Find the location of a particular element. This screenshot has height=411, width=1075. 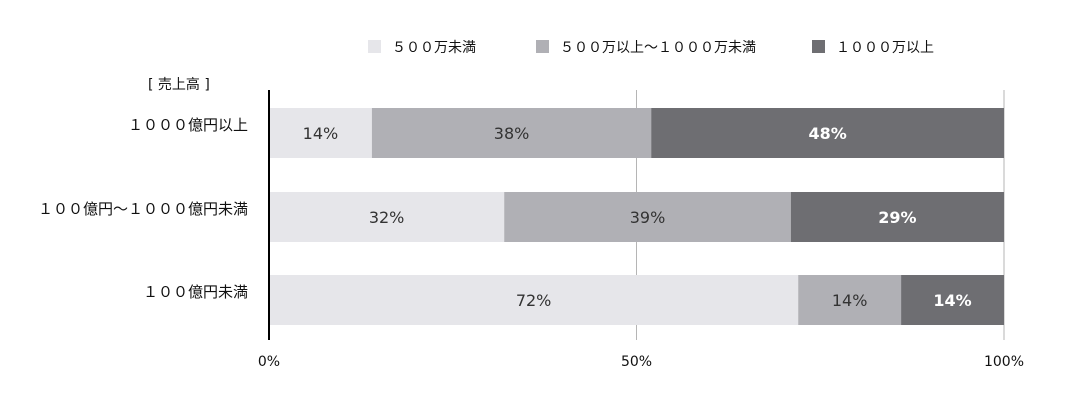

legend-label: ５００万未満 is located at coordinates (434, 48).